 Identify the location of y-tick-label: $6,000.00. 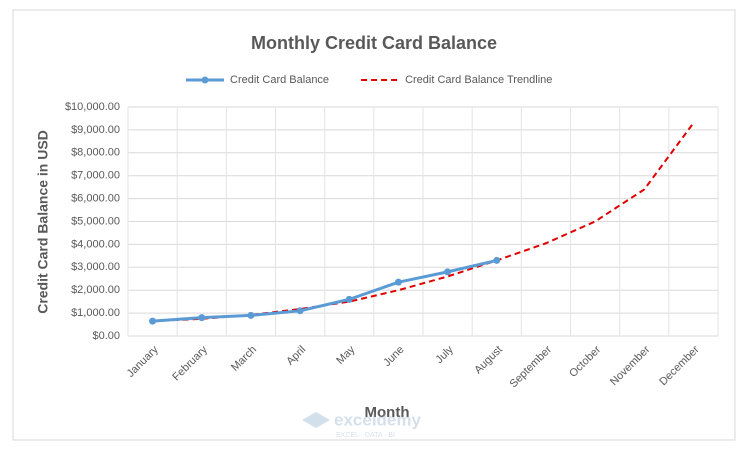
(95, 199).